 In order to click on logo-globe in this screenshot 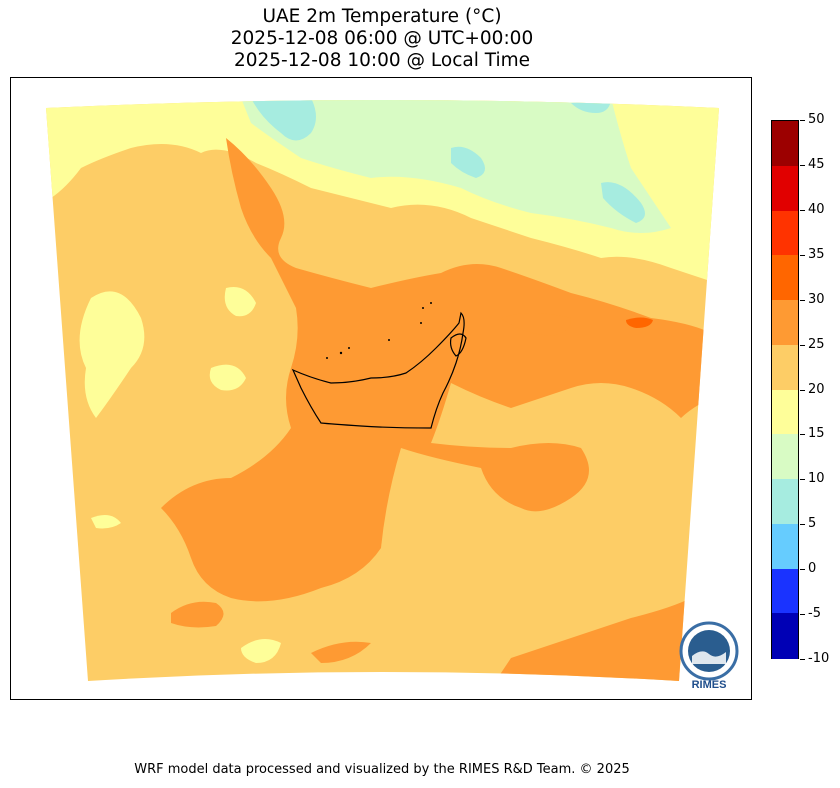, I will do `click(709, 651)`.